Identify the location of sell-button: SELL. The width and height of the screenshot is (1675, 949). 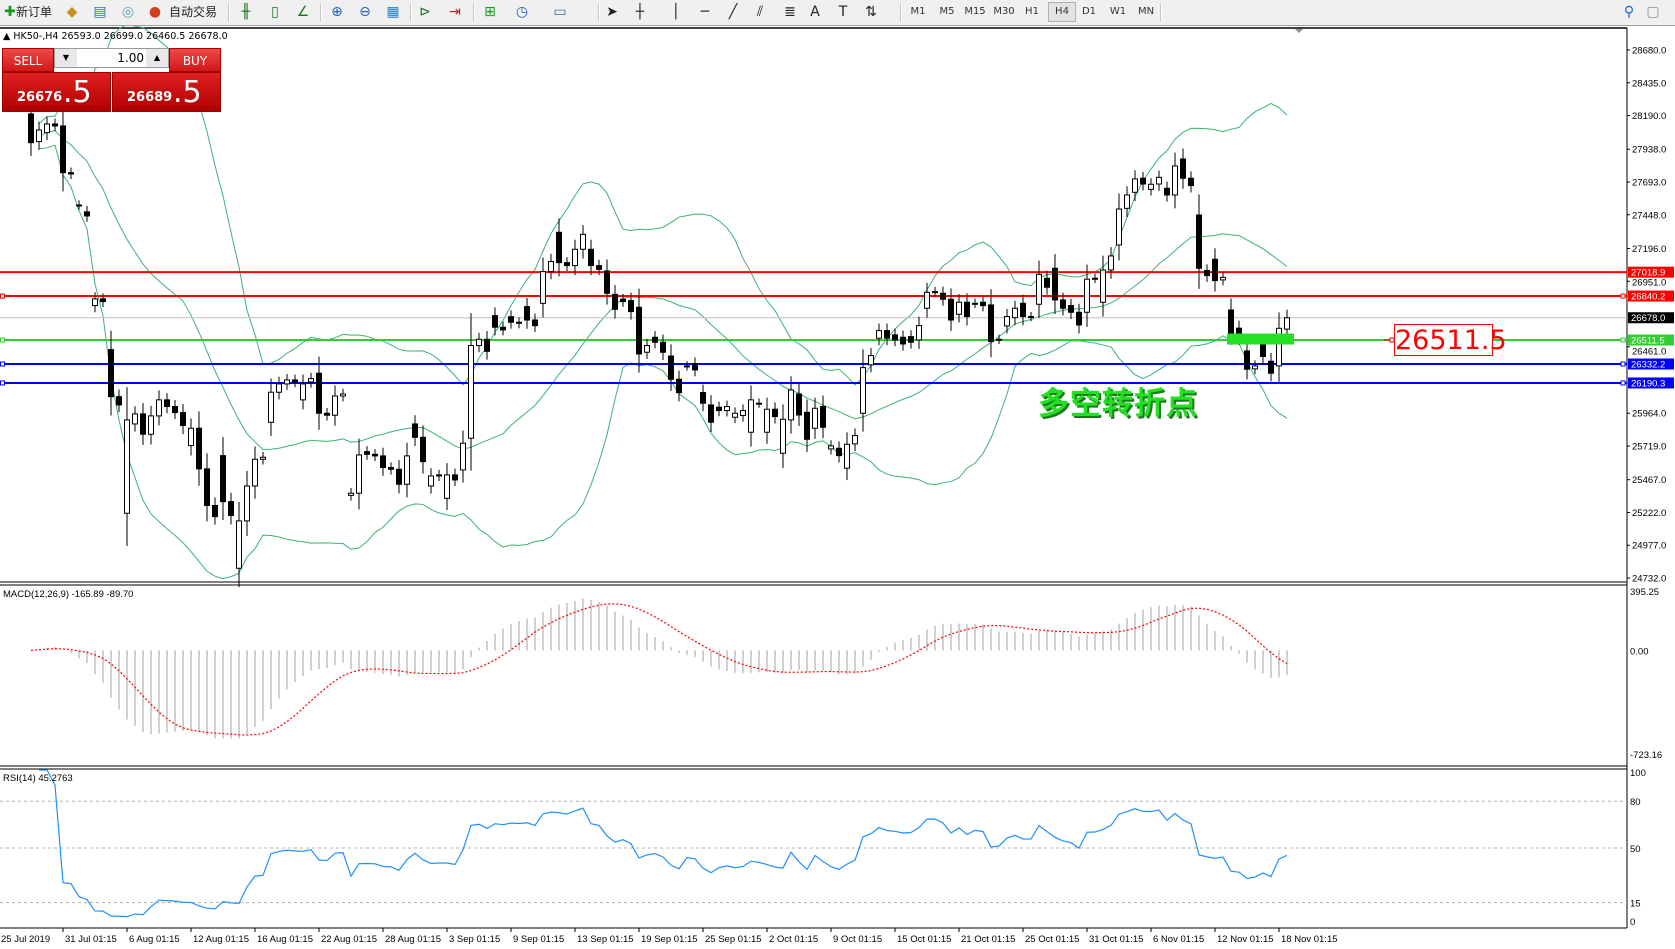
(28, 60).